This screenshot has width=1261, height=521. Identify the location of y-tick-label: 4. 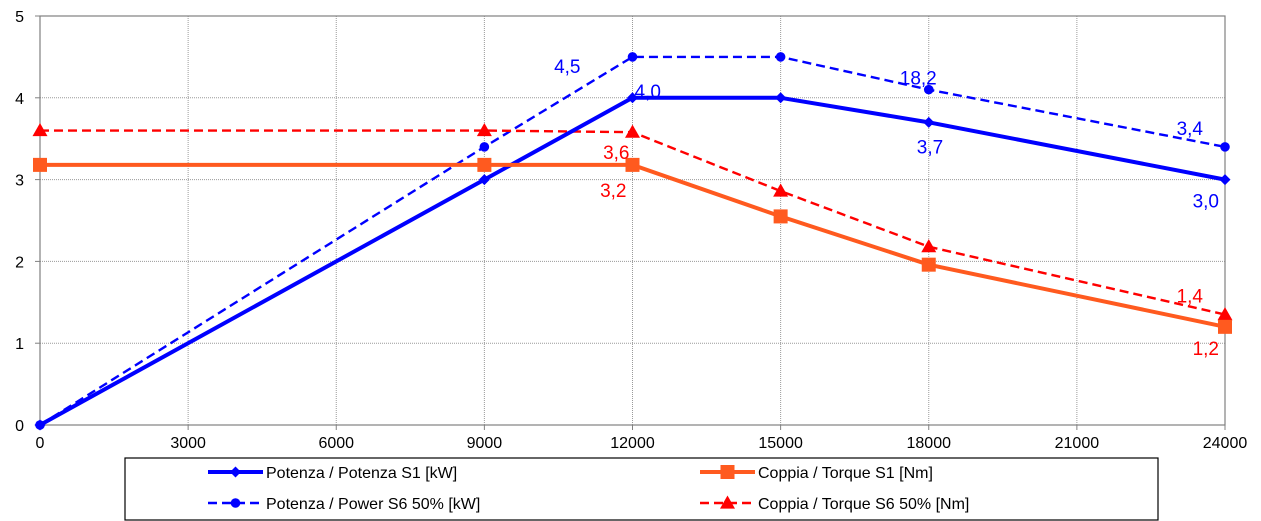
(19, 99).